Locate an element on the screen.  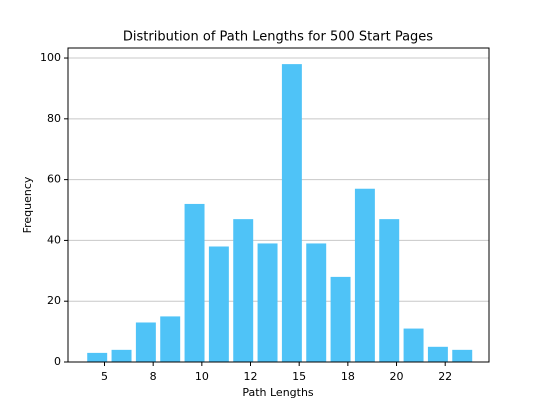
y-tick-label: 60 is located at coordinates (54, 179).